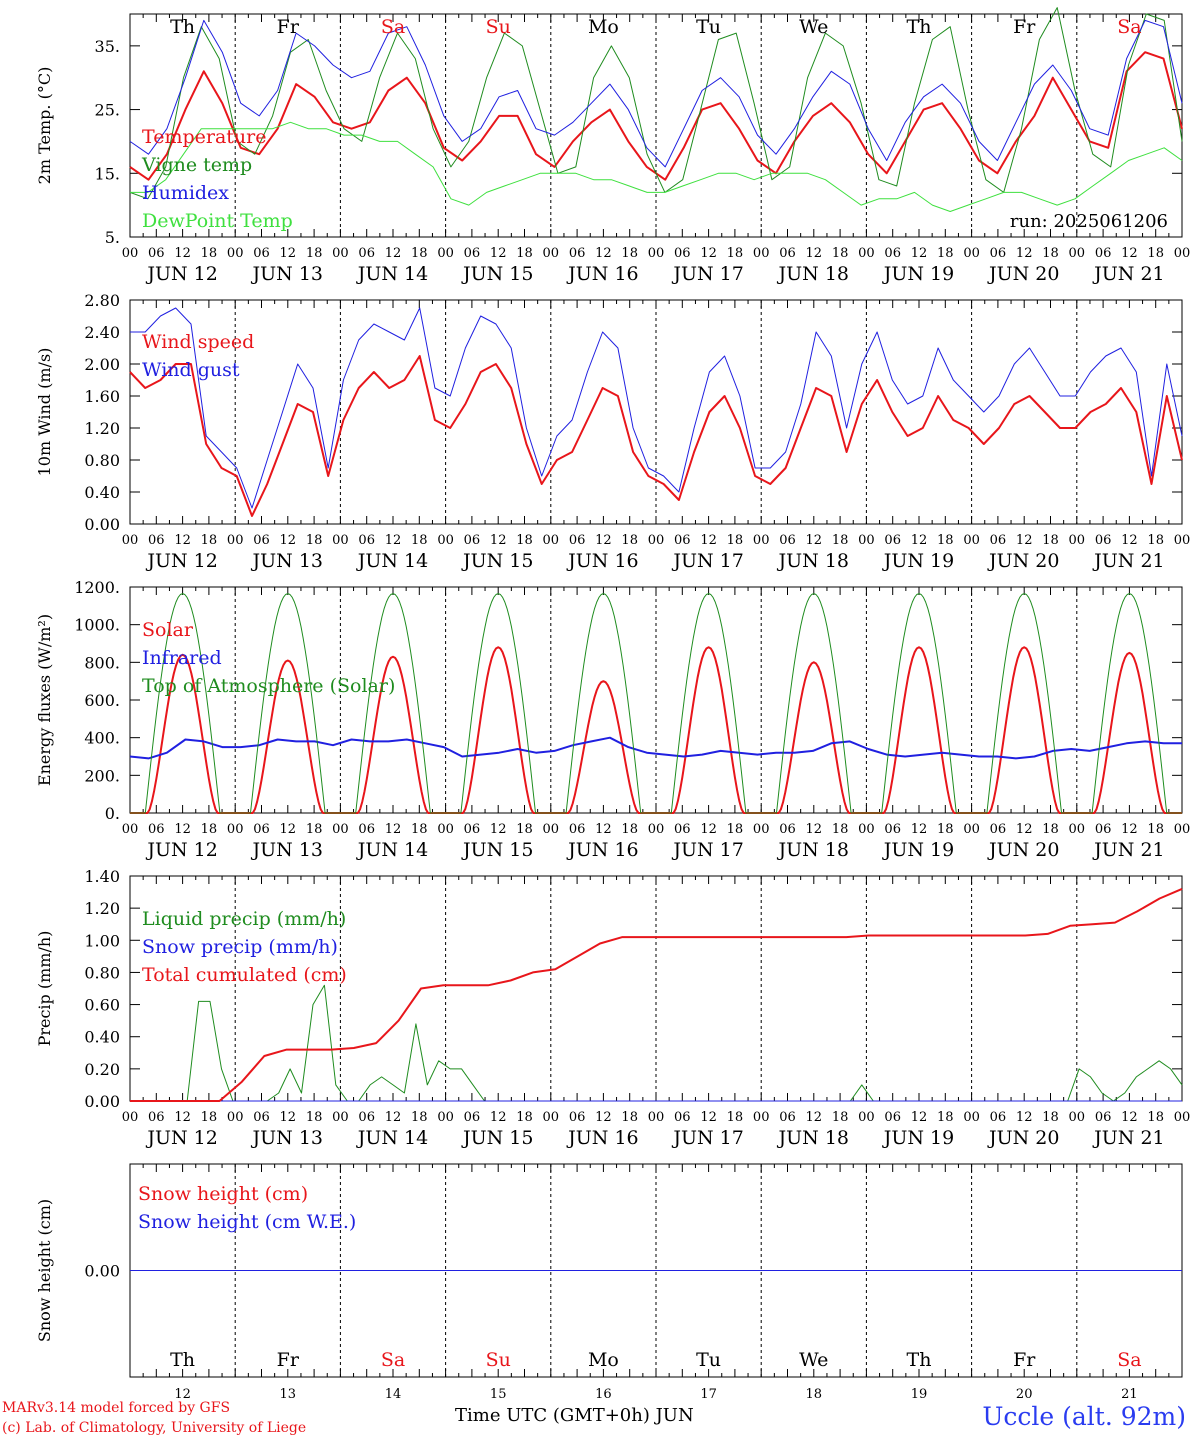 The height and width of the screenshot is (1440, 1194). What do you see at coordinates (102, 1101) in the screenshot?
I see `y-tick-label: 0.00` at bounding box center [102, 1101].